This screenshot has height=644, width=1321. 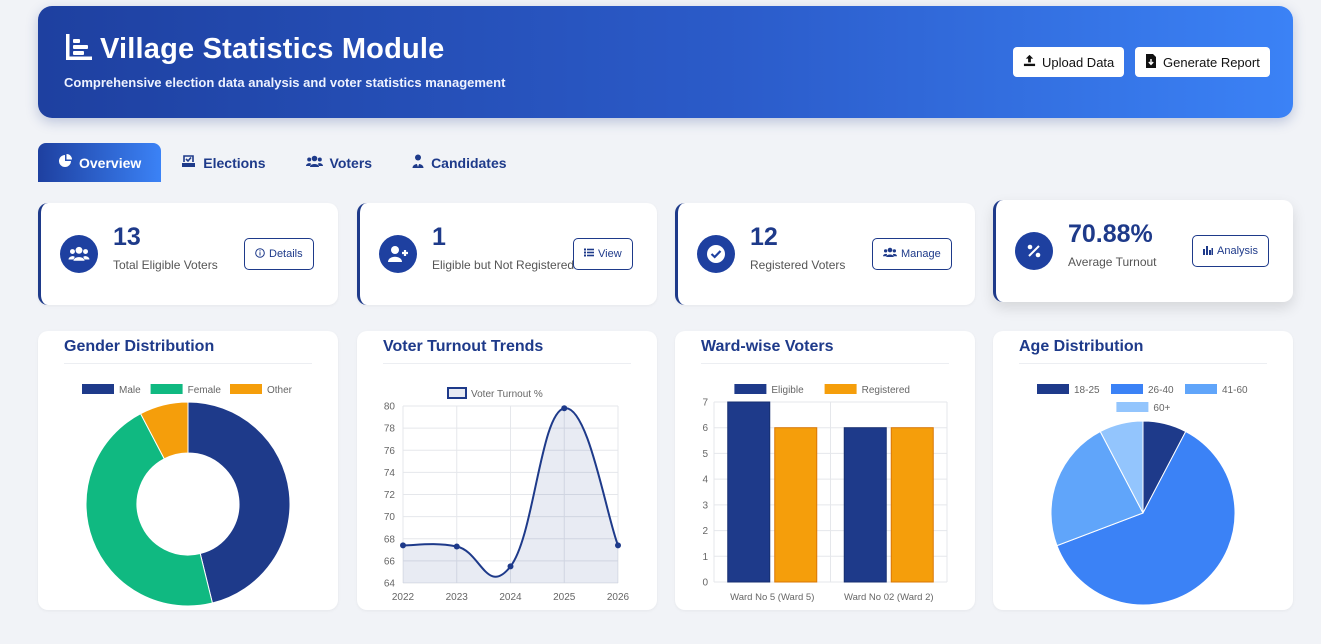 I want to click on stat-label: Registered Voters, so click(x=798, y=265).